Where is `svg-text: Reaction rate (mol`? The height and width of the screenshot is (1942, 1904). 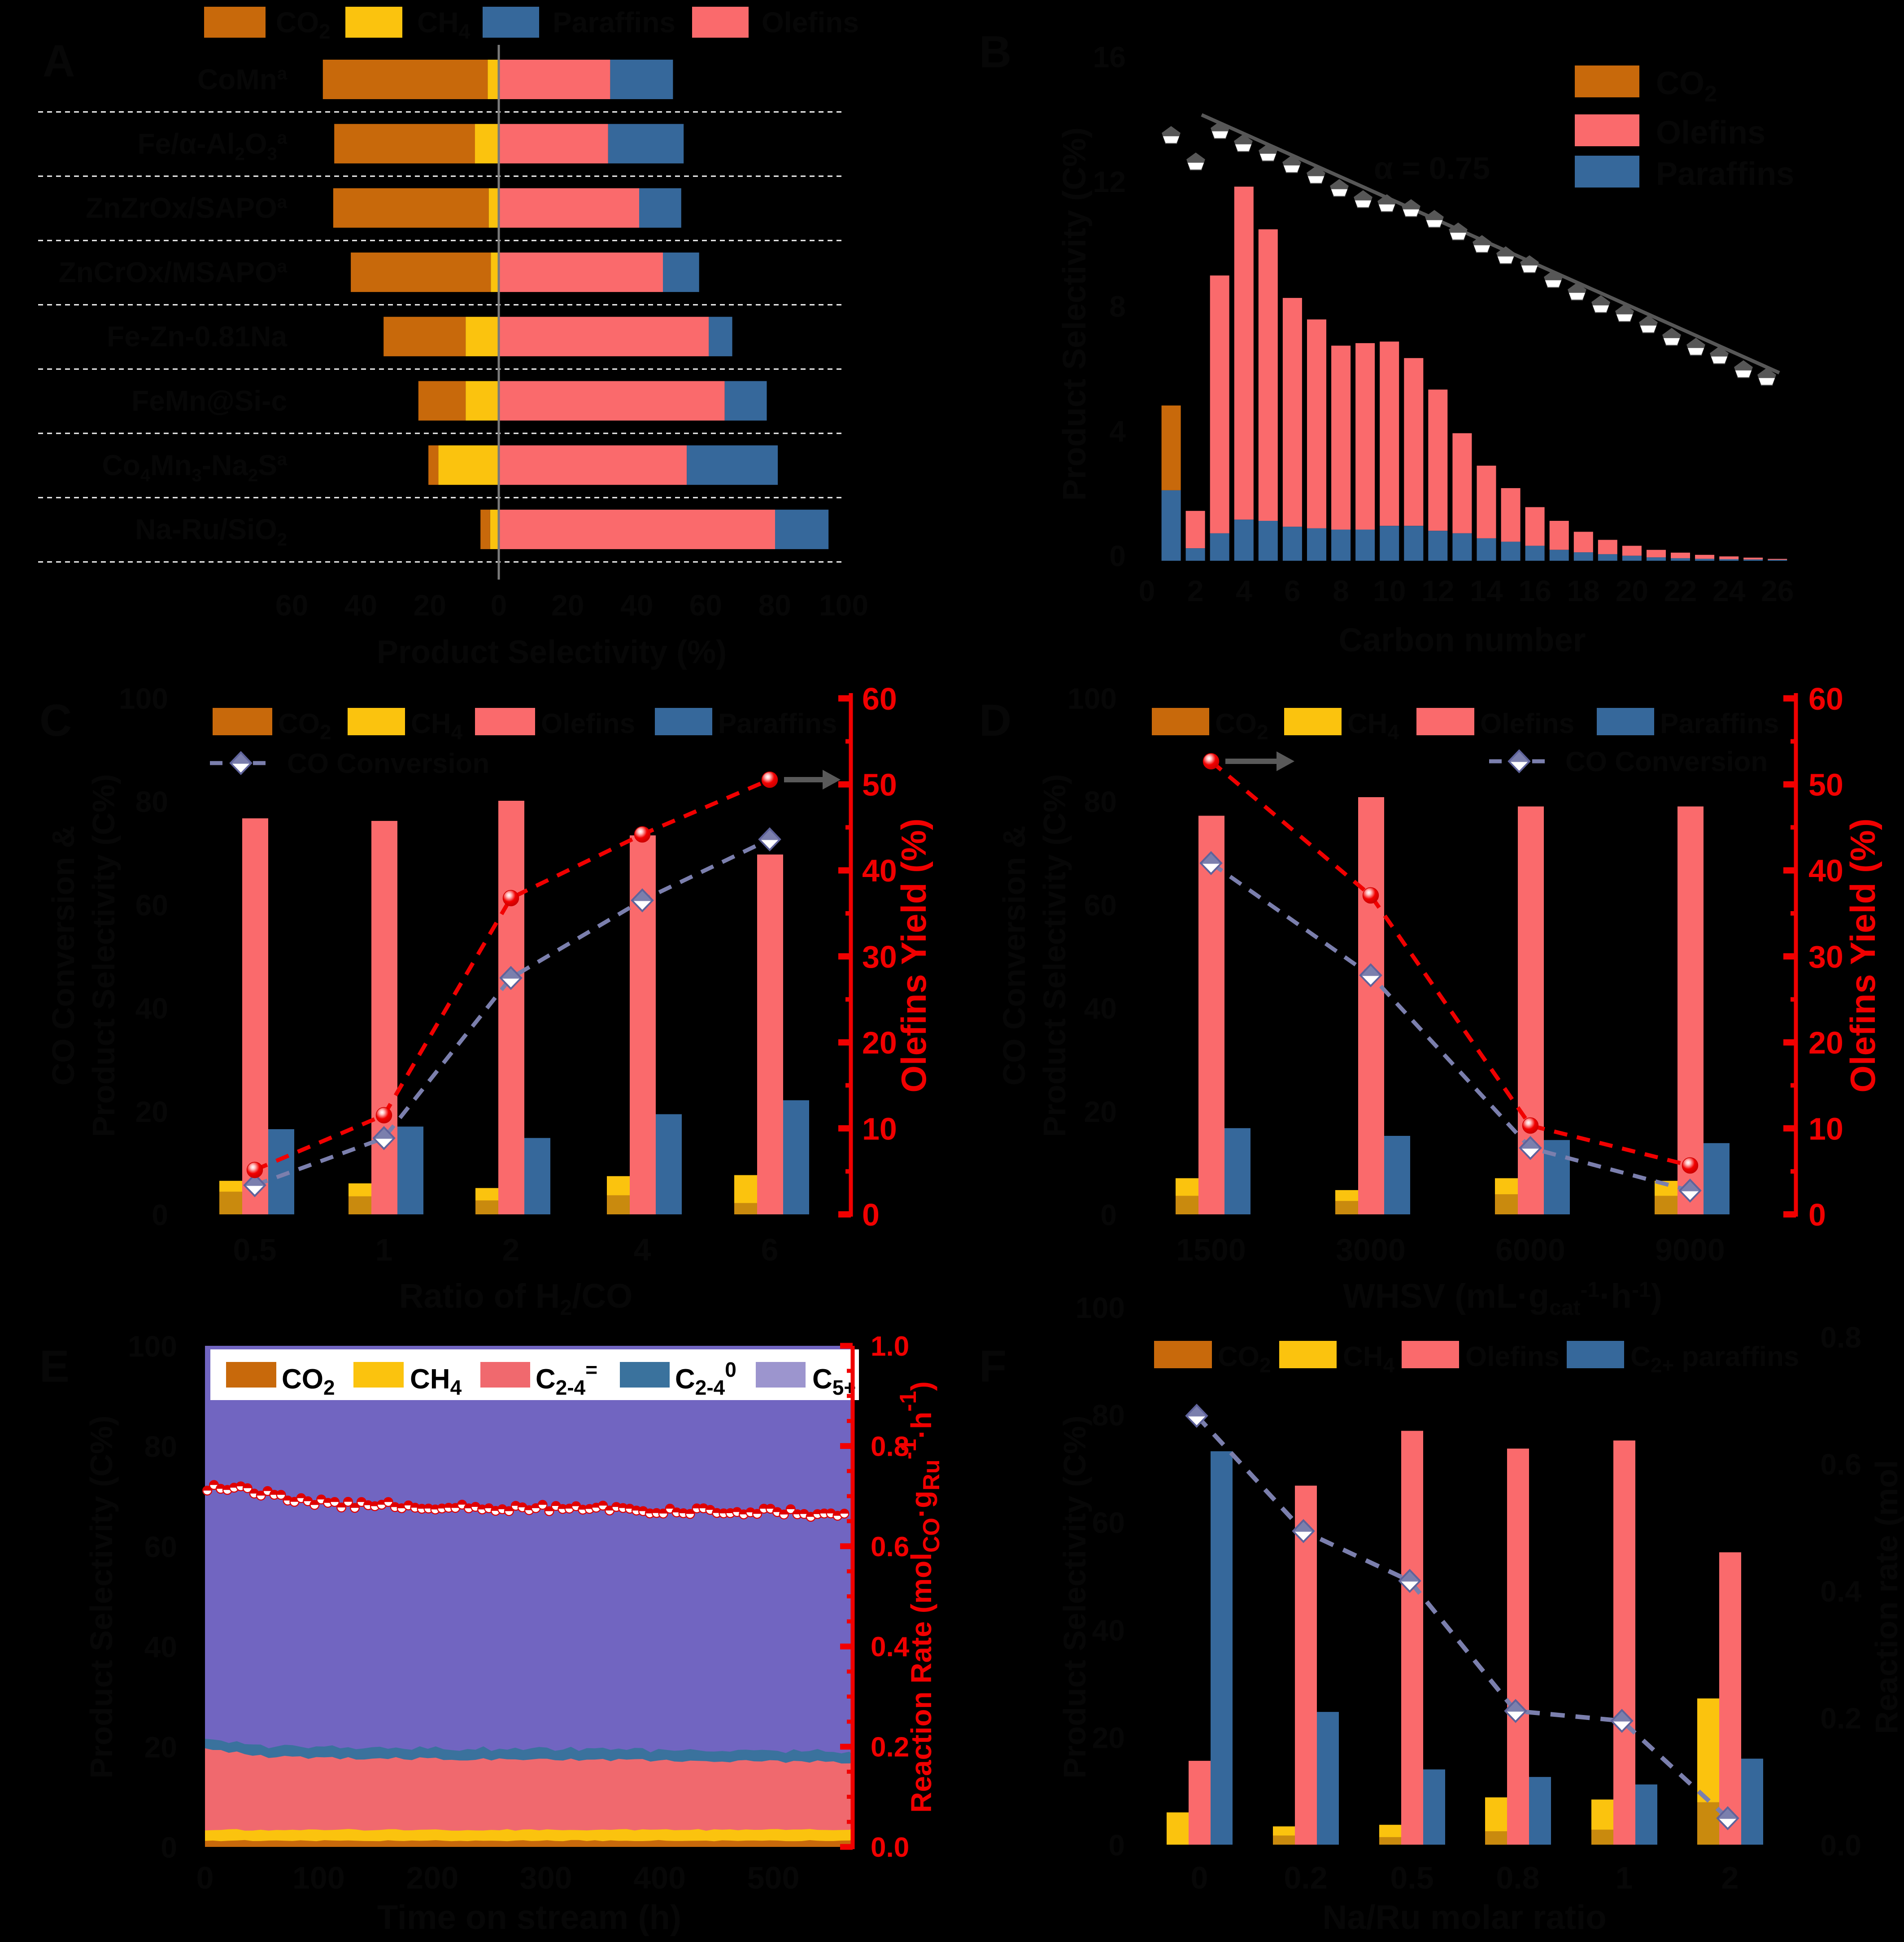
svg-text: Reaction rate (mol is located at coordinates (1886, 1597).